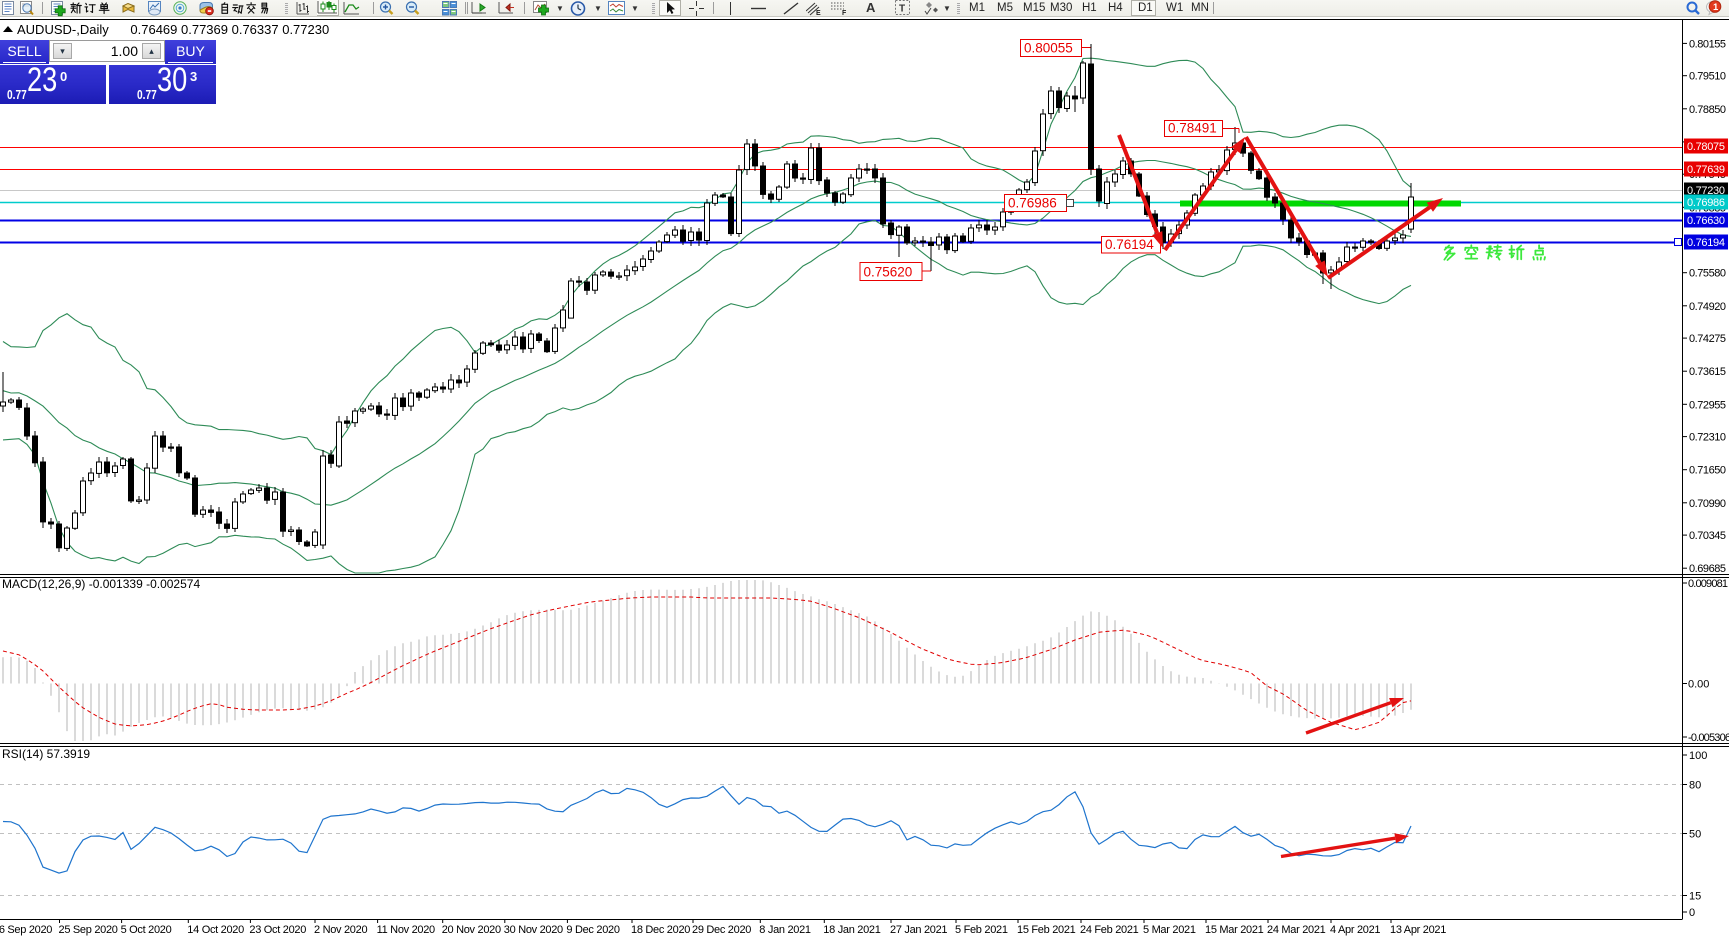 Image resolution: width=1729 pixels, height=942 pixels. What do you see at coordinates (215, 930) in the screenshot?
I see `svg-text: 14 Oct 2020` at bounding box center [215, 930].